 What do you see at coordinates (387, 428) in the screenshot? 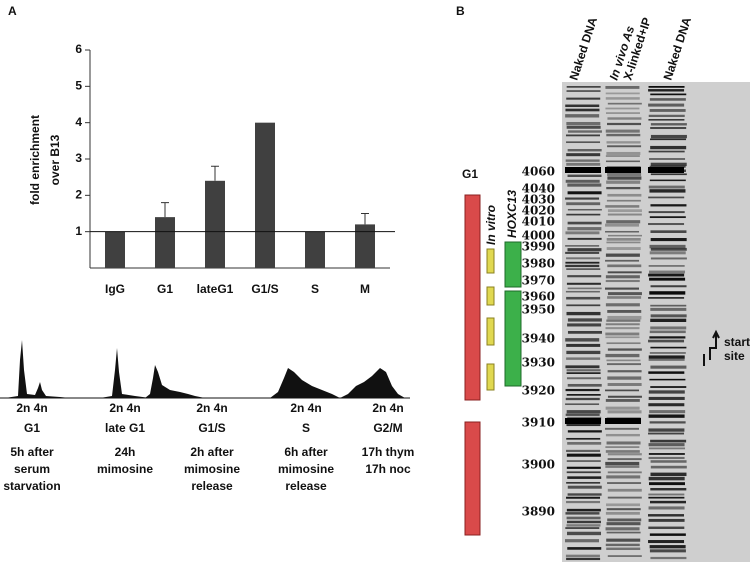
I see `phase-label: G2/M` at bounding box center [387, 428].